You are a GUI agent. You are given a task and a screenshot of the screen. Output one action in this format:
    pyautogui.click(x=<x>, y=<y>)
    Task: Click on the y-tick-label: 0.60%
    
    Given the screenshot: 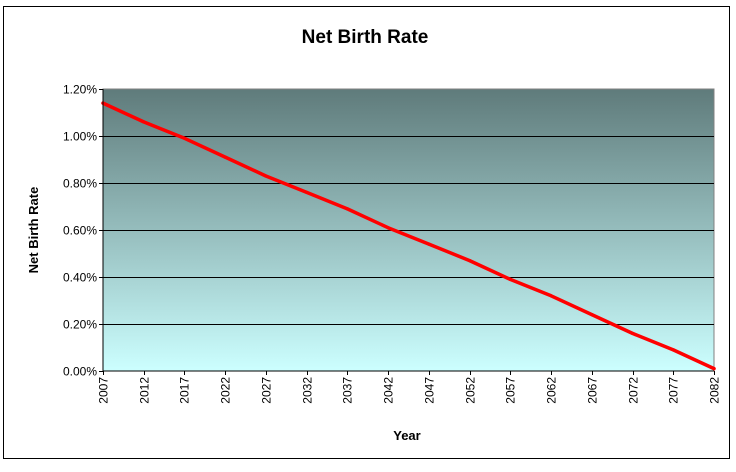 What is the action you would take?
    pyautogui.click(x=80, y=231)
    